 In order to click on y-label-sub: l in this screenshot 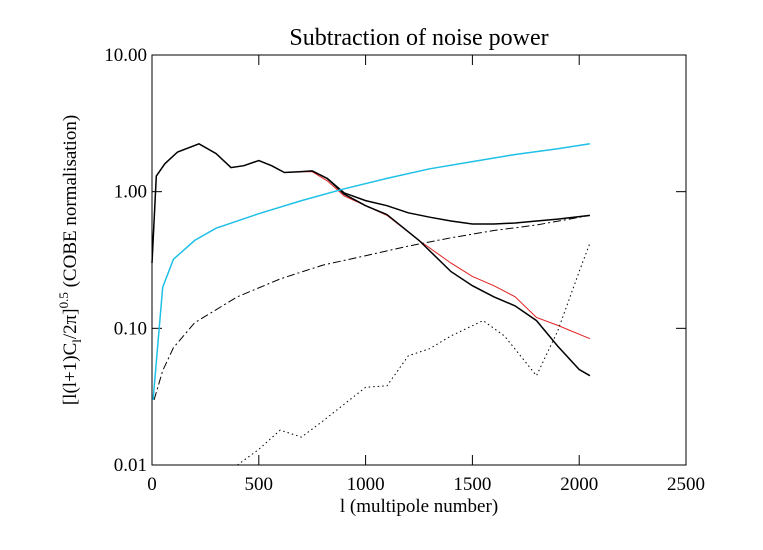, I will do `click(76, 341)`.